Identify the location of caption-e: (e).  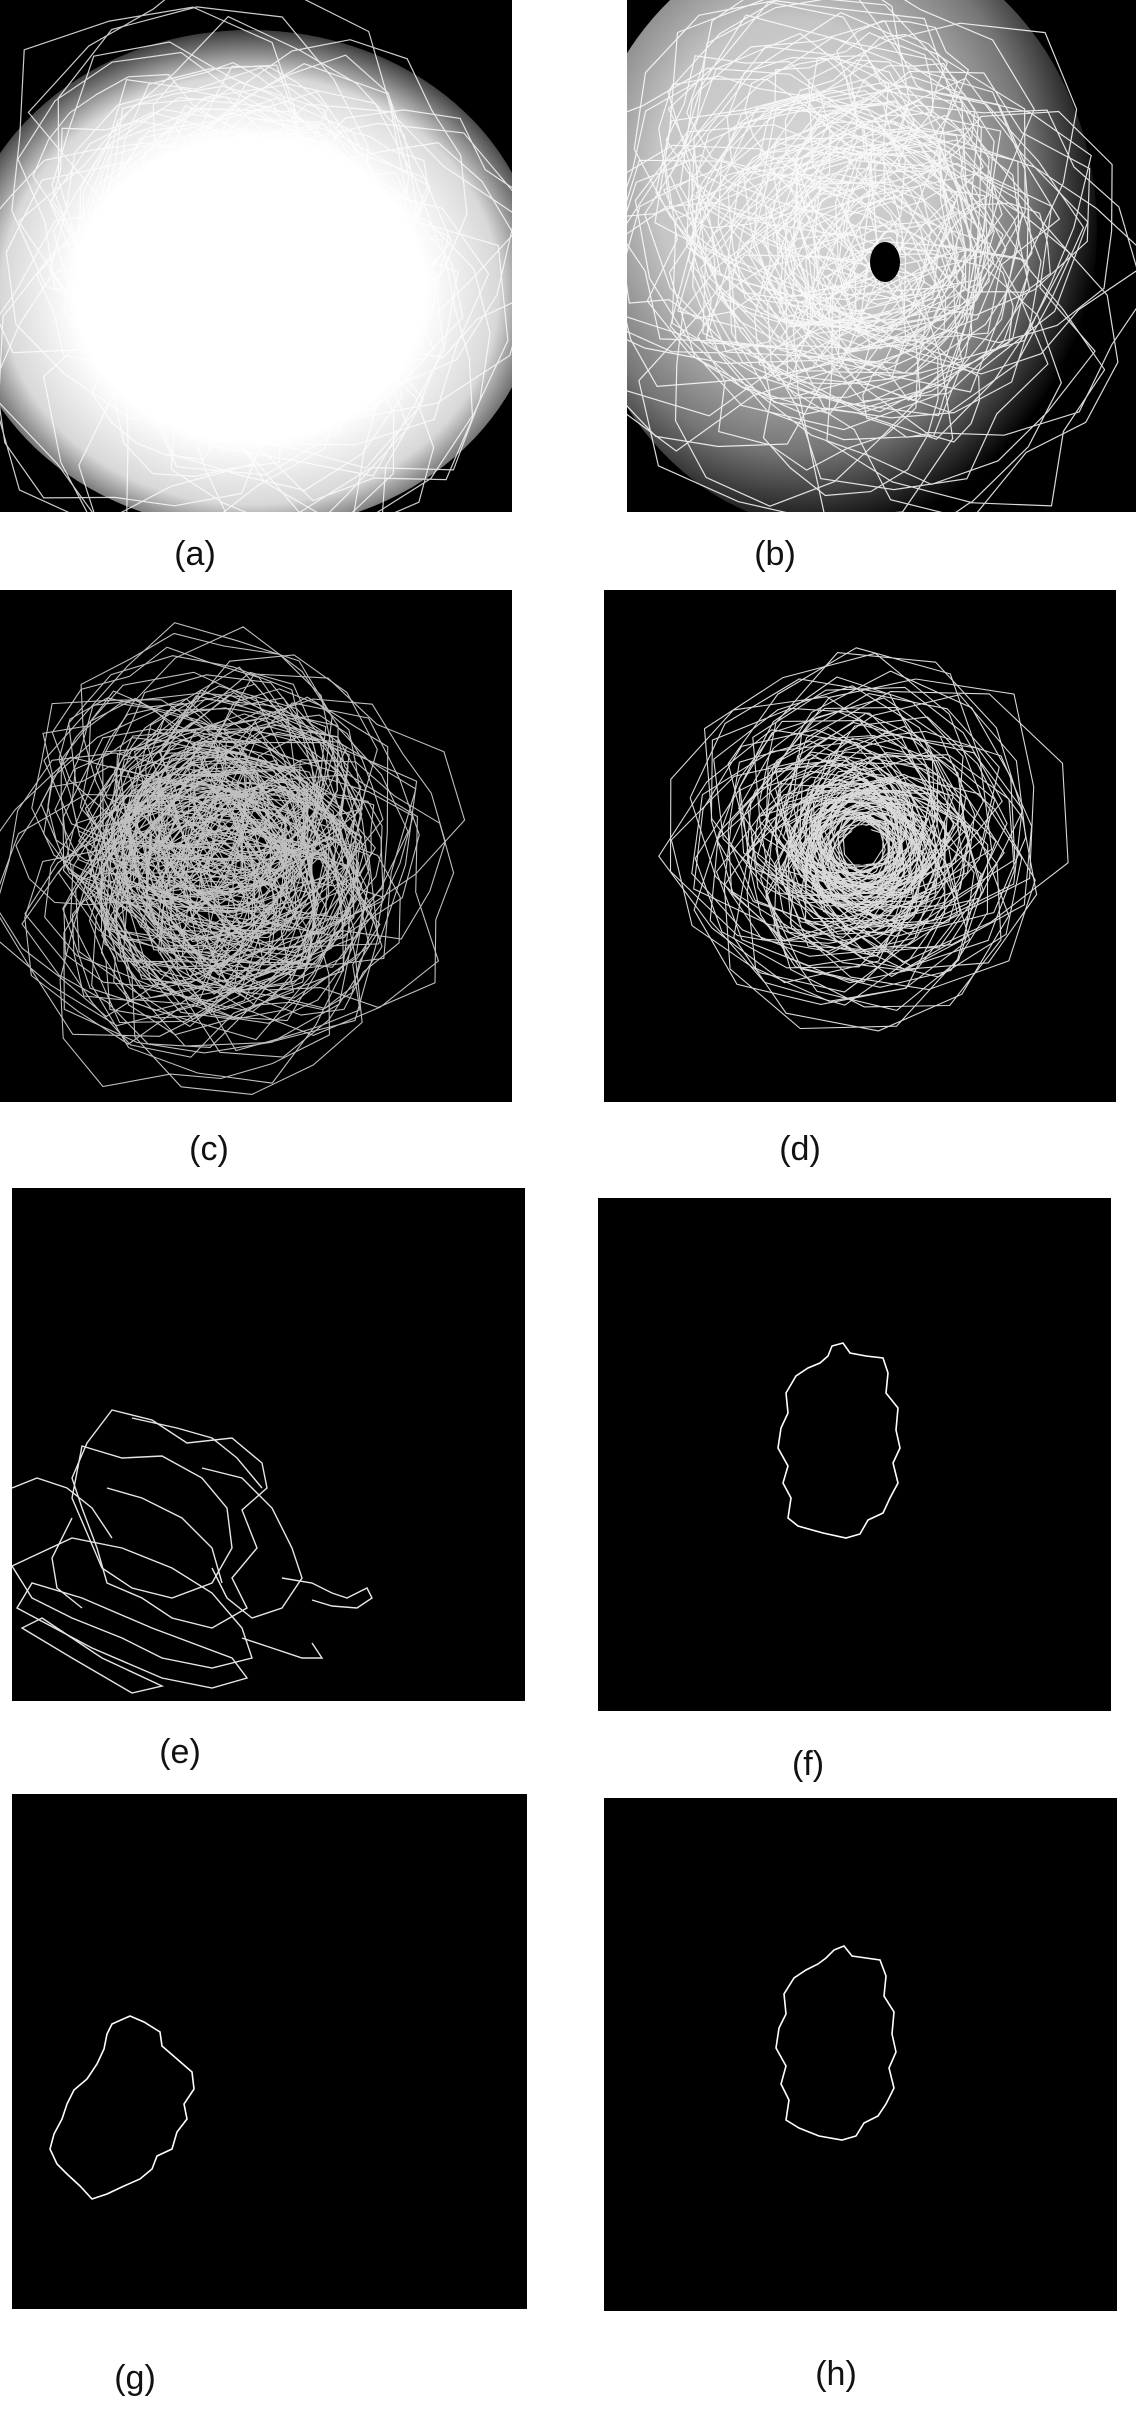
(180, 1752).